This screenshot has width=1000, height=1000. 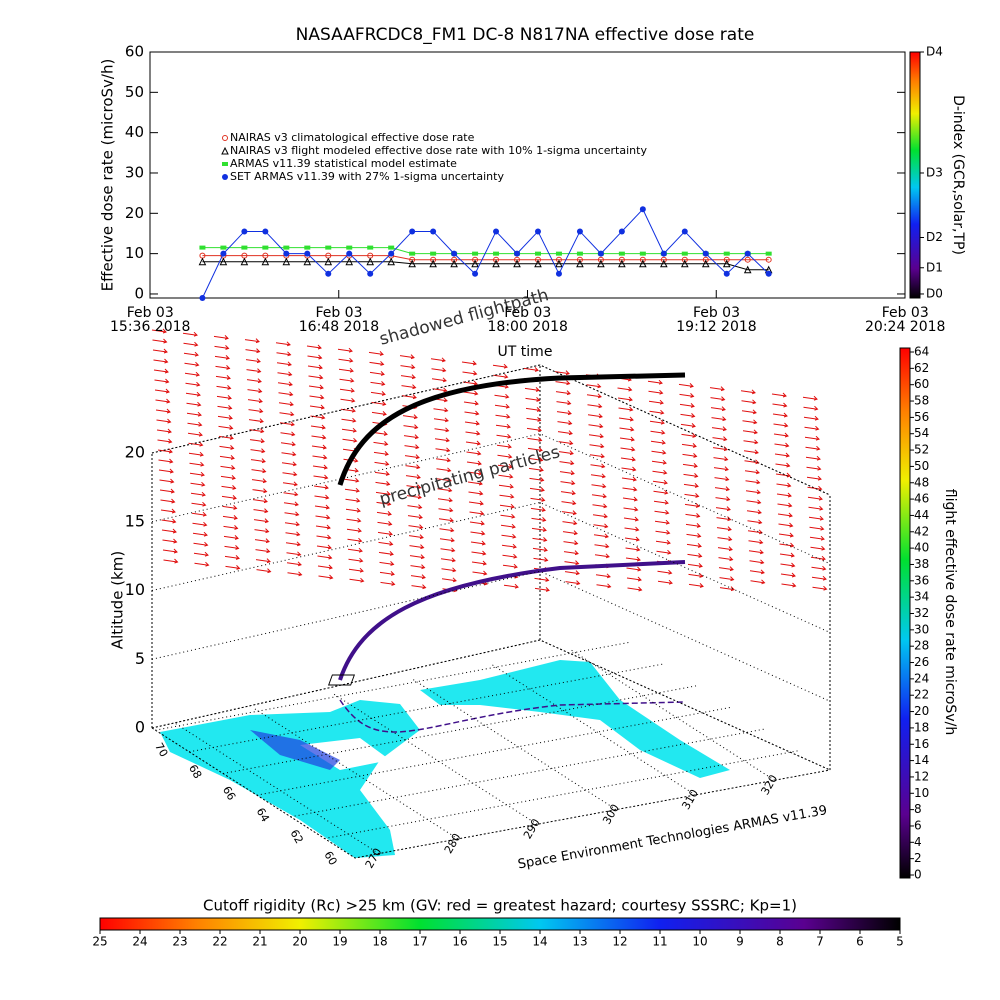 I want to click on flight-path-top, so click(x=511, y=429).